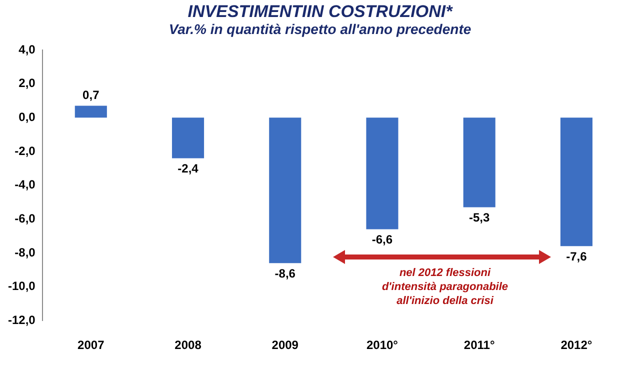  Describe the element at coordinates (188, 345) in the screenshot. I see `x-tick-label: 2008` at that location.